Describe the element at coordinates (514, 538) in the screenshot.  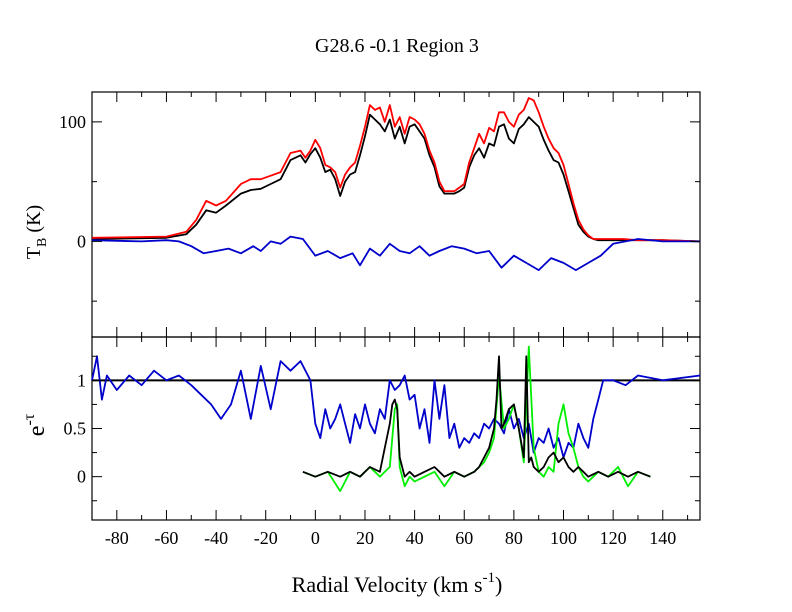
I see `x-tick-label: 80` at that location.